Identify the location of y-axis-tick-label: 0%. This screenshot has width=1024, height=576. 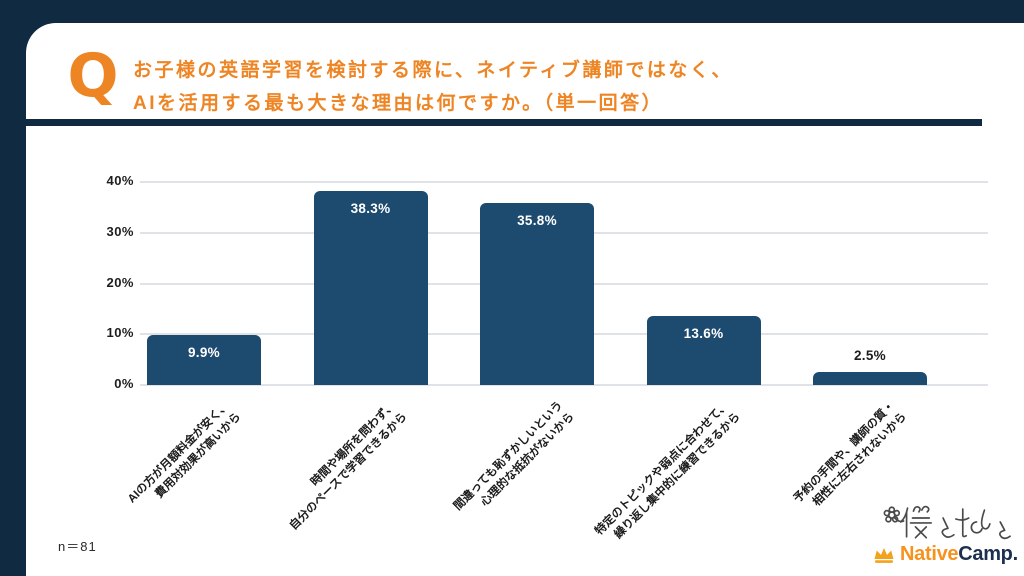
(124, 383).